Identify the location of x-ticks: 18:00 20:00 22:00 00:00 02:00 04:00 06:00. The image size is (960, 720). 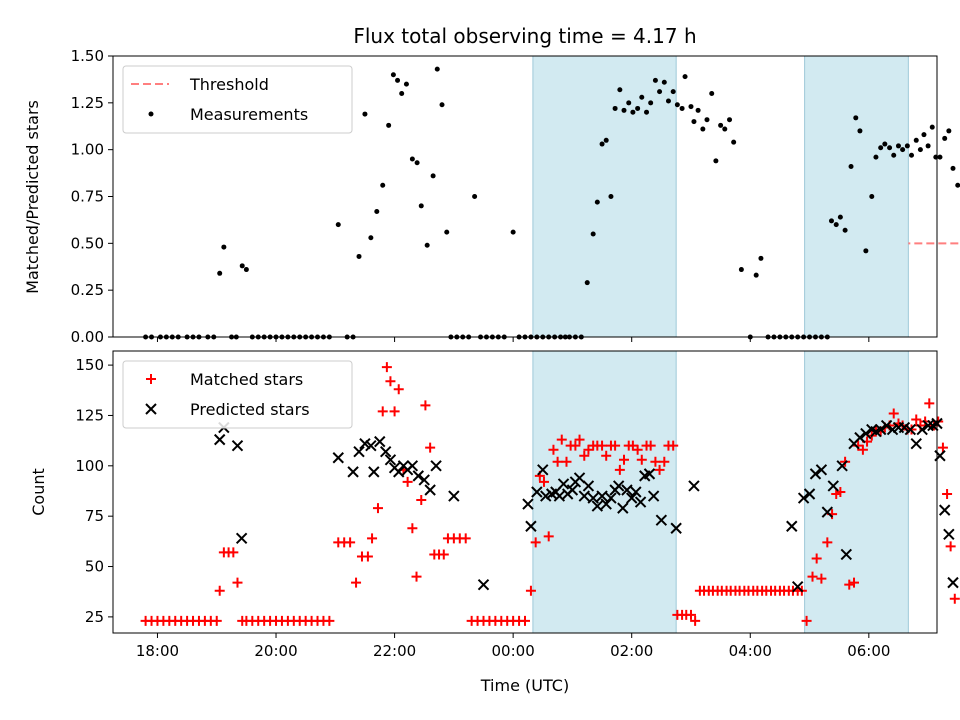
(513, 646).